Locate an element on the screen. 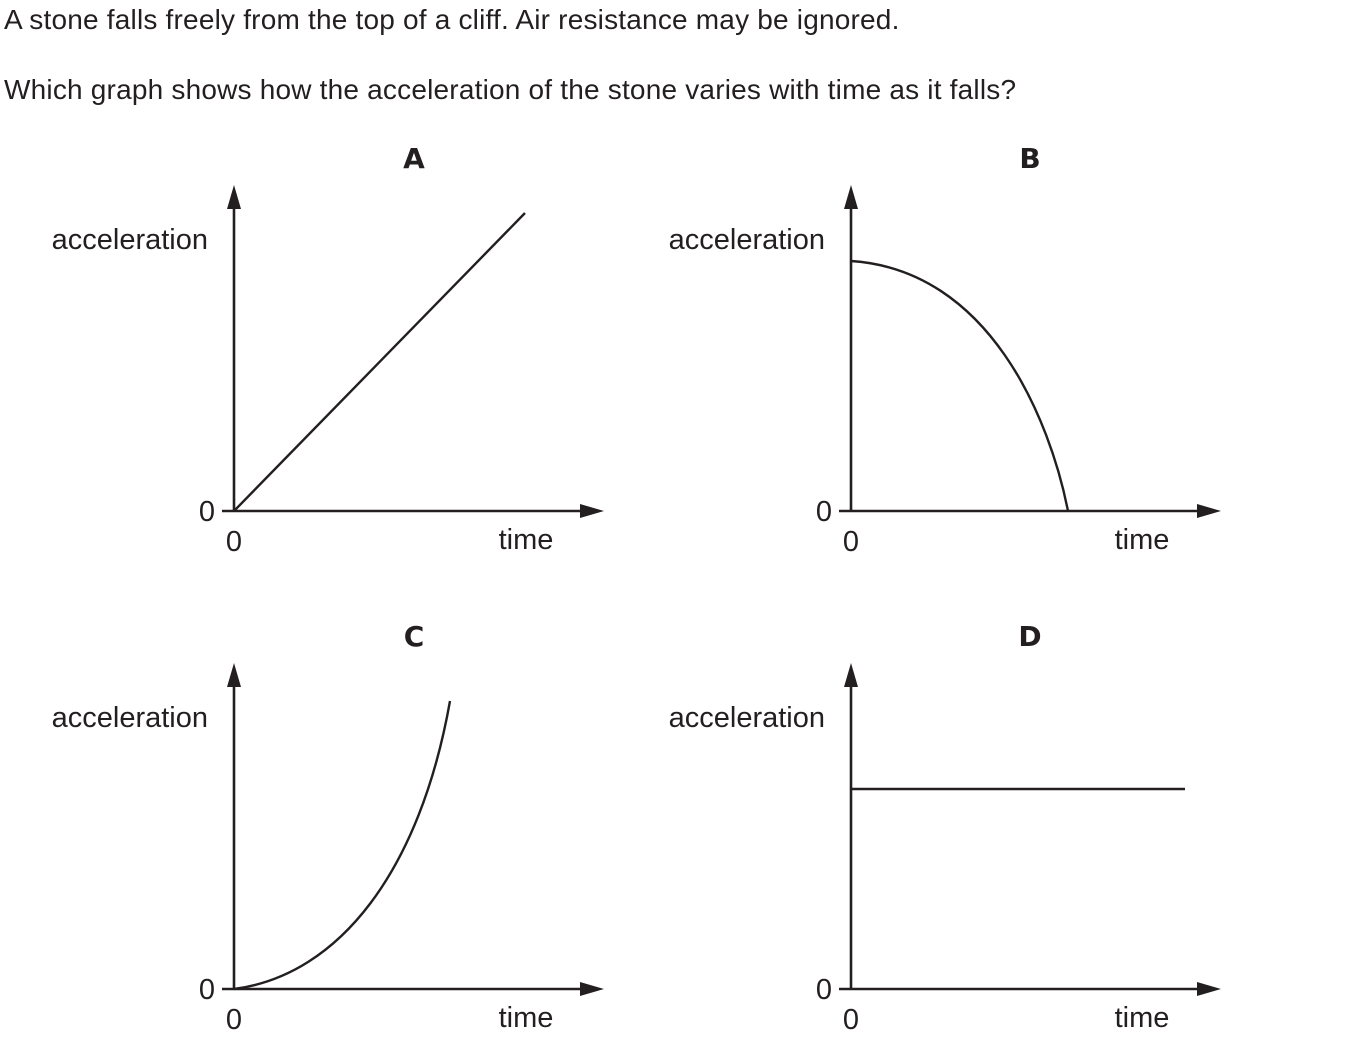 This screenshot has width=1355, height=1040. graph-a-label: A is located at coordinates (414, 158).